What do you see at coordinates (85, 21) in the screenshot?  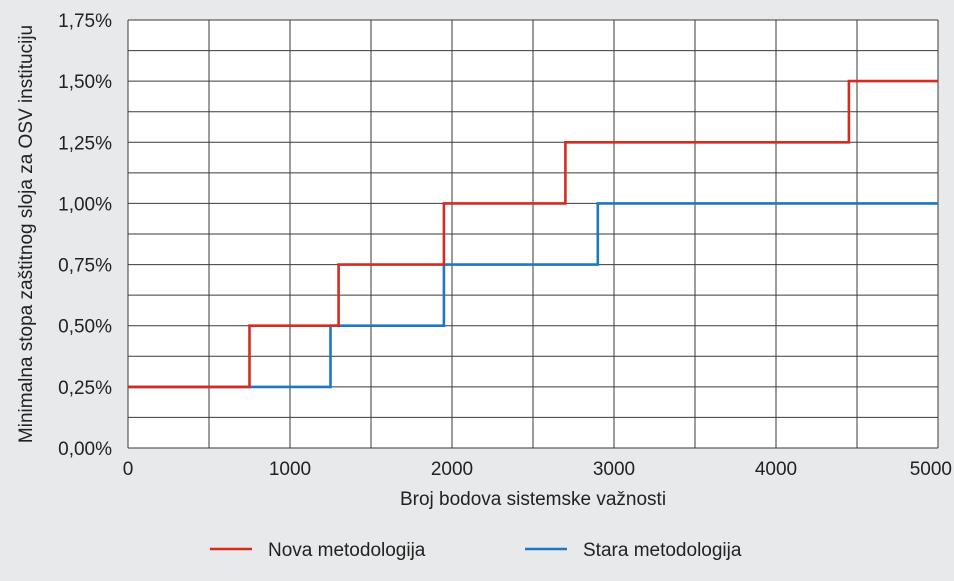 I see `y-tick-label: 1,75%` at bounding box center [85, 21].